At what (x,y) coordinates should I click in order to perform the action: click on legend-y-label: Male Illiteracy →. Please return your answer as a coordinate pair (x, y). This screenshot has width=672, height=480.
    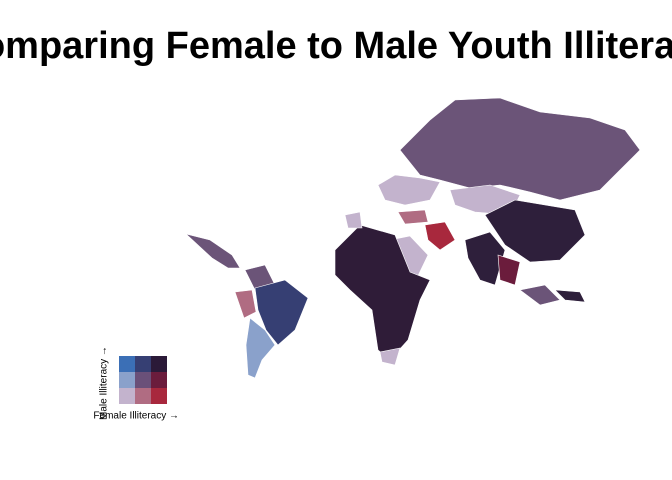
    Looking at the image, I should click on (104, 383).